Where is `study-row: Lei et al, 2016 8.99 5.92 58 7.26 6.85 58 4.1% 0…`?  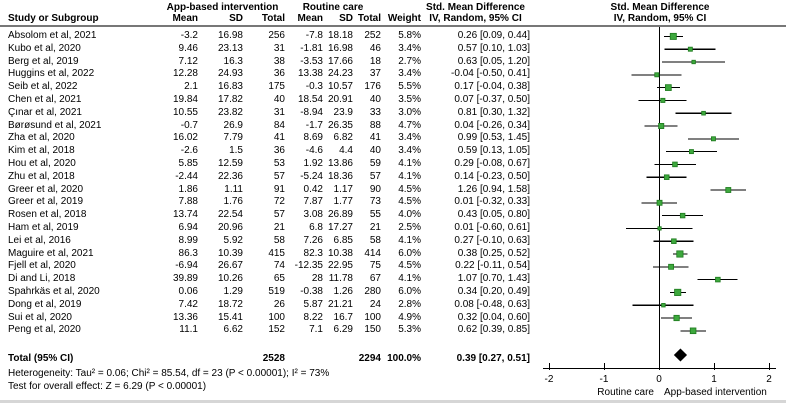
study-row: Lei et al, 2016 8.99 5.92 58 7.26 6.85 58 4.1% 0… is located at coordinates (269, 241).